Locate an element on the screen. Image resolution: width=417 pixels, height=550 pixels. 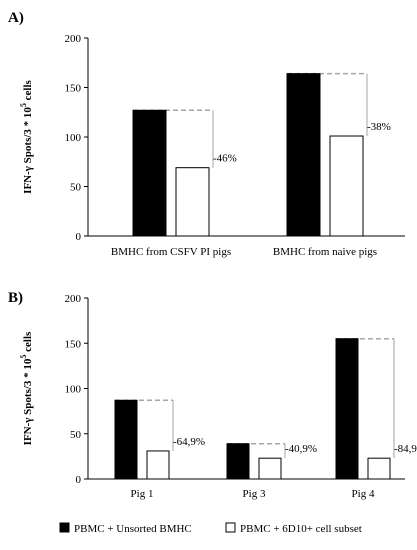
panel-label: A) is located at coordinates (16, 18).